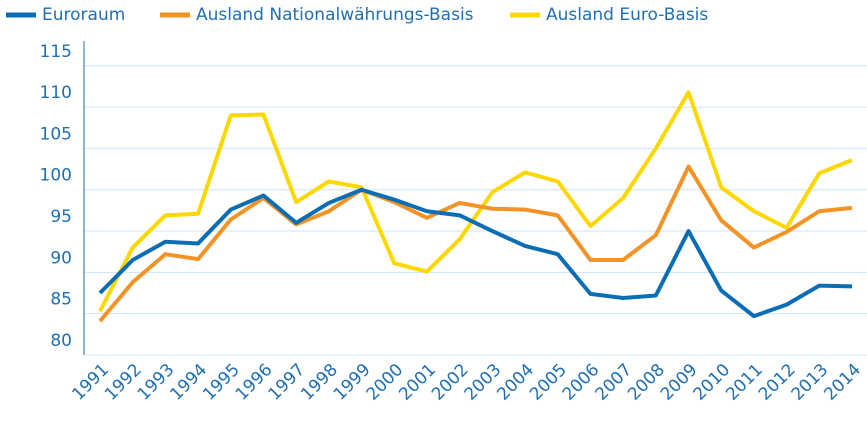  I want to click on x-tick-label: 2007, so click(613, 382).